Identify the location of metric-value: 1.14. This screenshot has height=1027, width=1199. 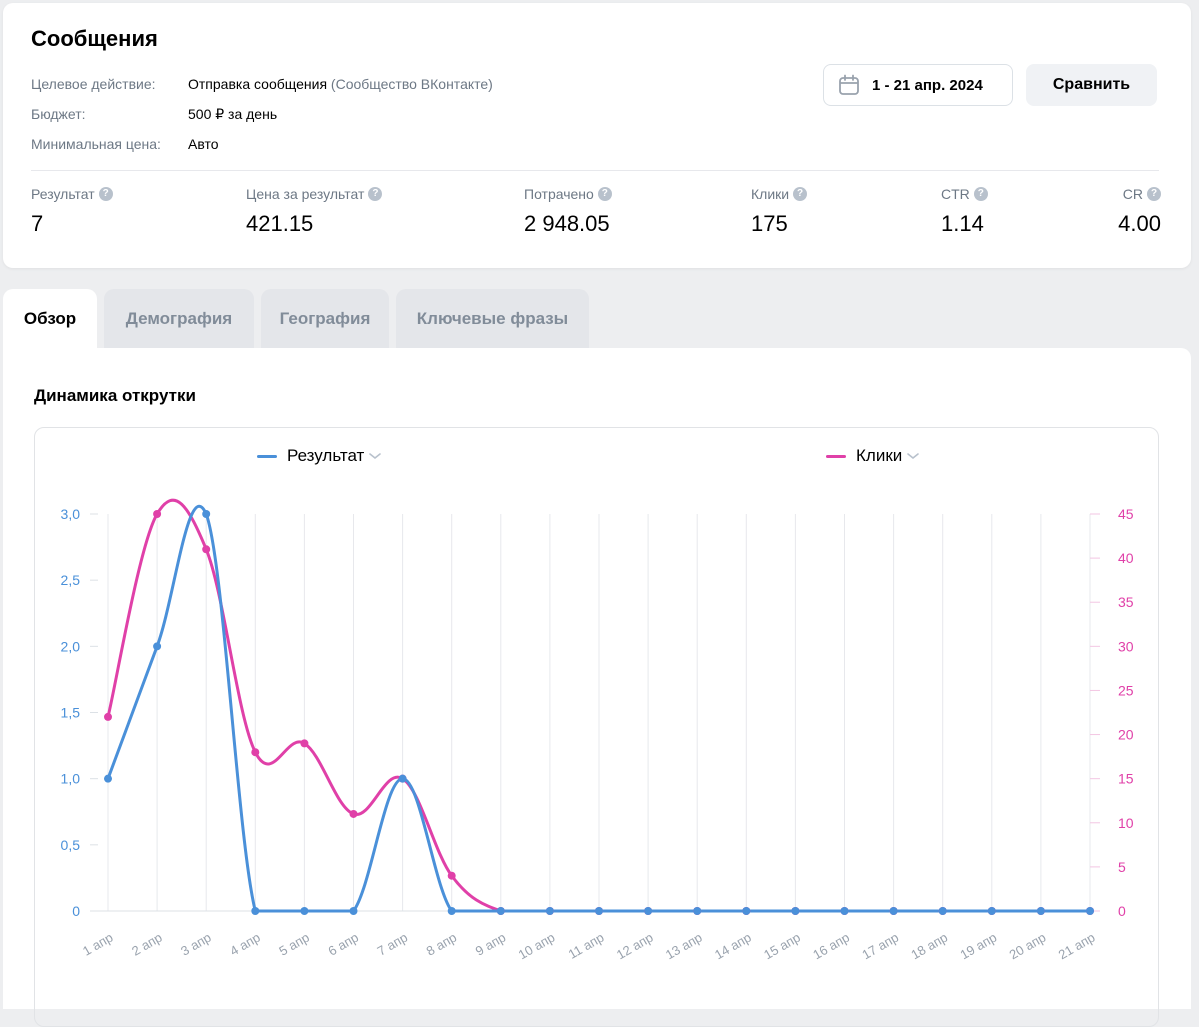
(962, 223).